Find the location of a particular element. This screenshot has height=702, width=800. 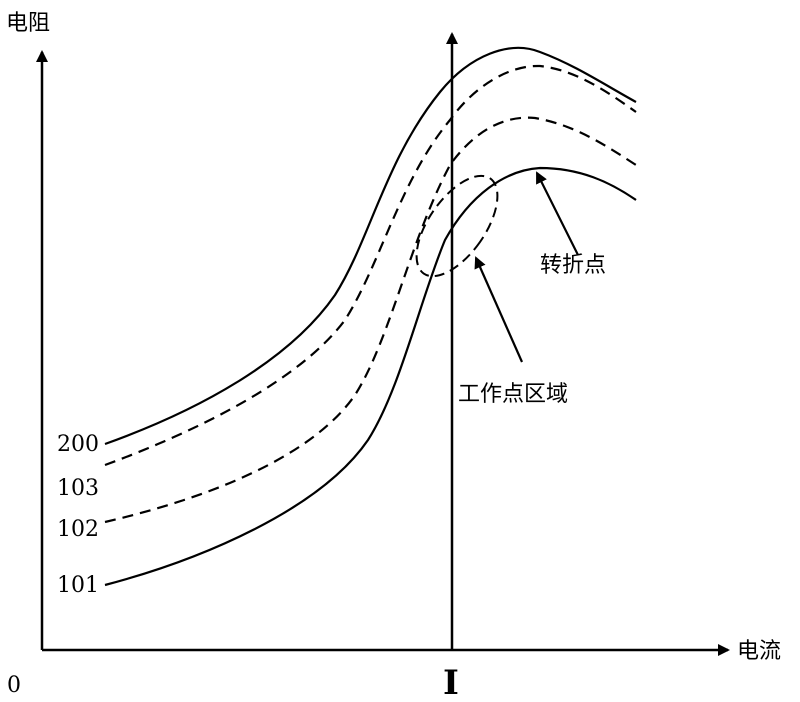

x-axis-label: 电流 is located at coordinates (759, 651).